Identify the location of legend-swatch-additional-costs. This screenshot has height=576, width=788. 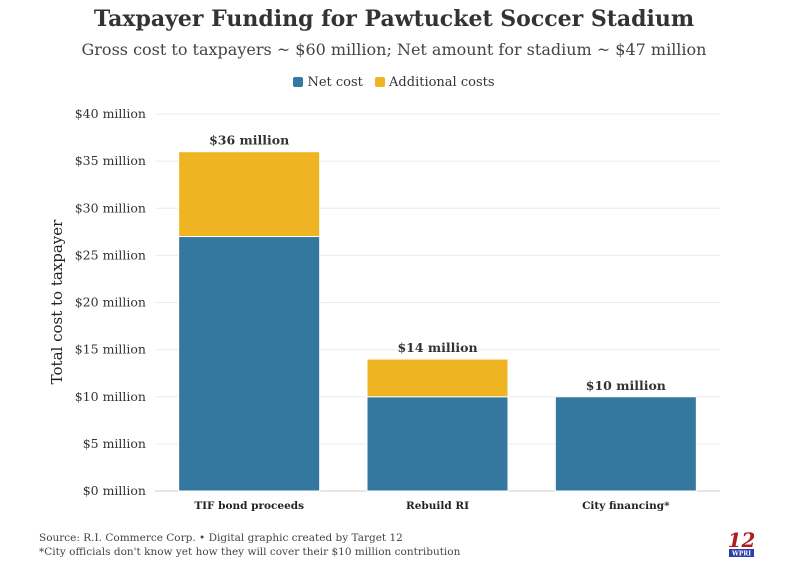
(380, 82).